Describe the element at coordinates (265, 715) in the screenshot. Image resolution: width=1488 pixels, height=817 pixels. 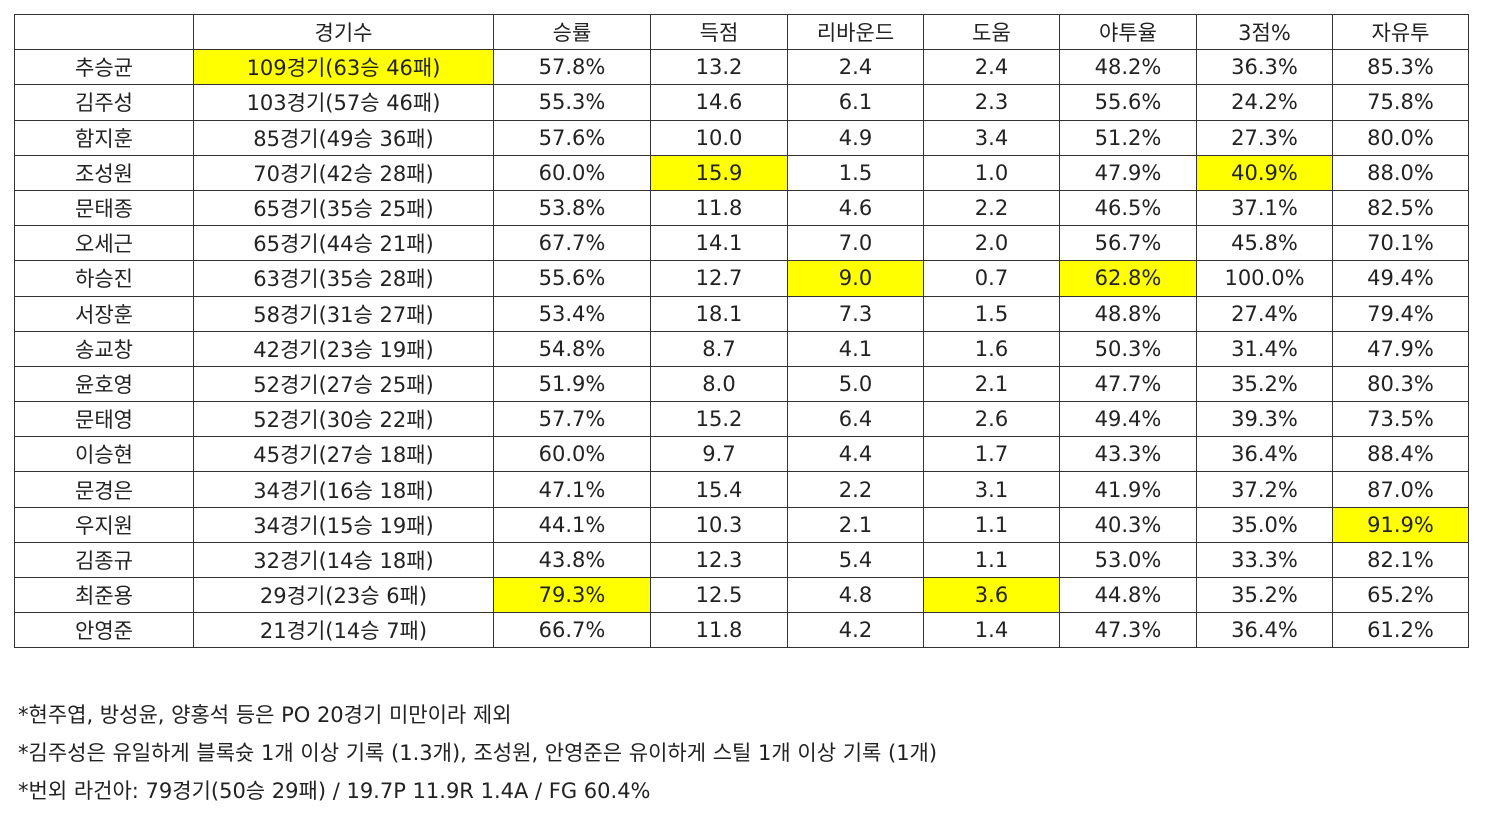
I see `note-line: *현주엽, 방성윤, 양홍석 등은 PO 20경기 미만이라 제외` at that location.